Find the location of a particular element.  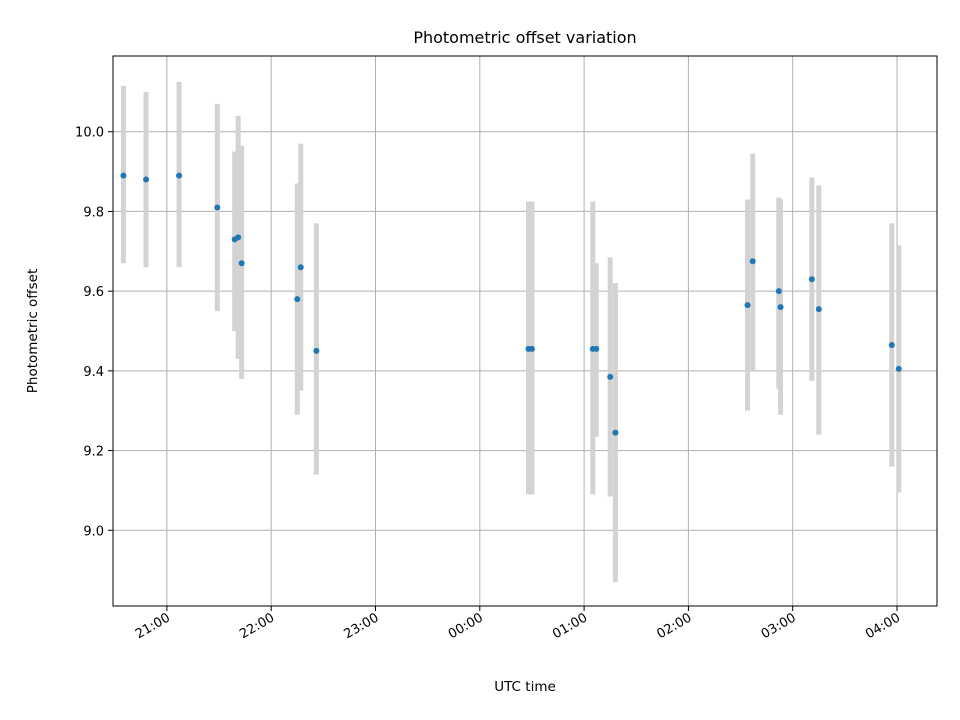

y-tick-label: 9.8 is located at coordinates (93, 212).